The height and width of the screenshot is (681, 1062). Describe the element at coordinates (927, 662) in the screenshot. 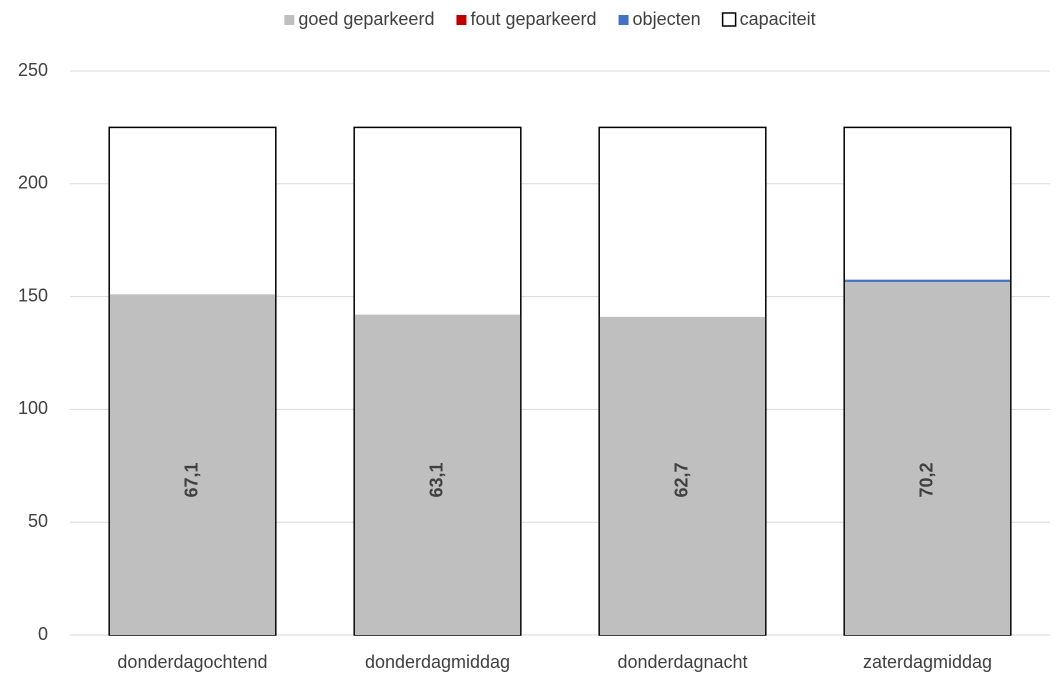

I see `x-tick-label: zaterdagmiddag` at that location.